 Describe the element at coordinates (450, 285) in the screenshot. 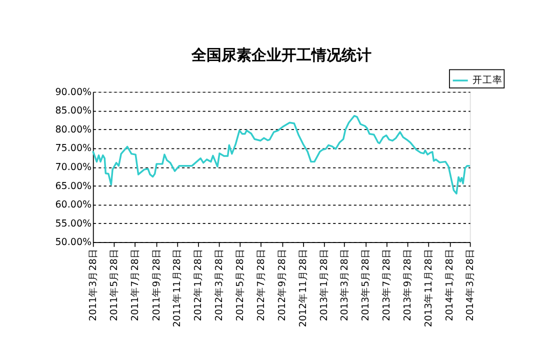

I see `x-tick-label: 2014年1月28日` at that location.